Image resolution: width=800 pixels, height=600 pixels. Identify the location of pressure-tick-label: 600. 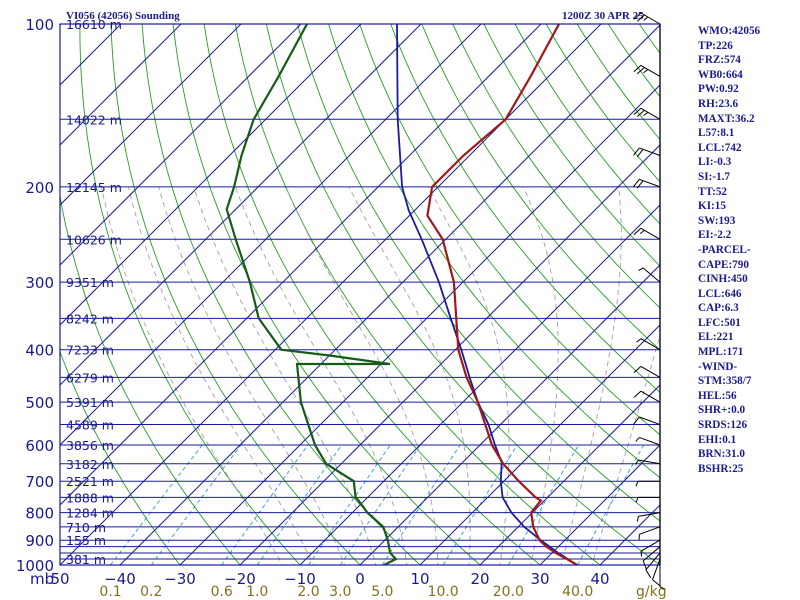
(39, 446).